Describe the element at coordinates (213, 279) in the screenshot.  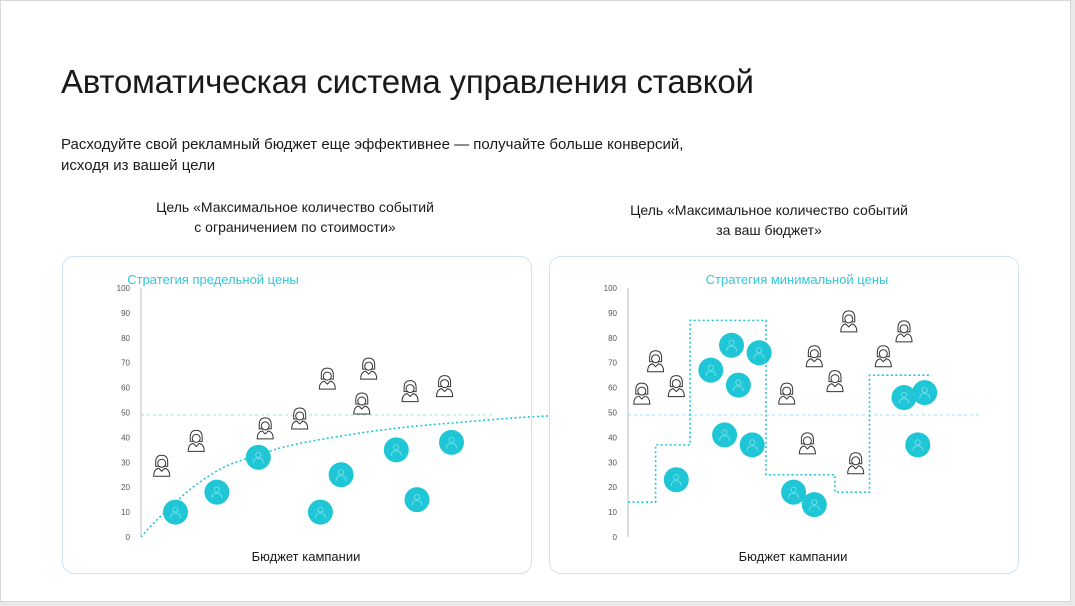
I see `strategy-title: Стратегия предельной цены` at that location.